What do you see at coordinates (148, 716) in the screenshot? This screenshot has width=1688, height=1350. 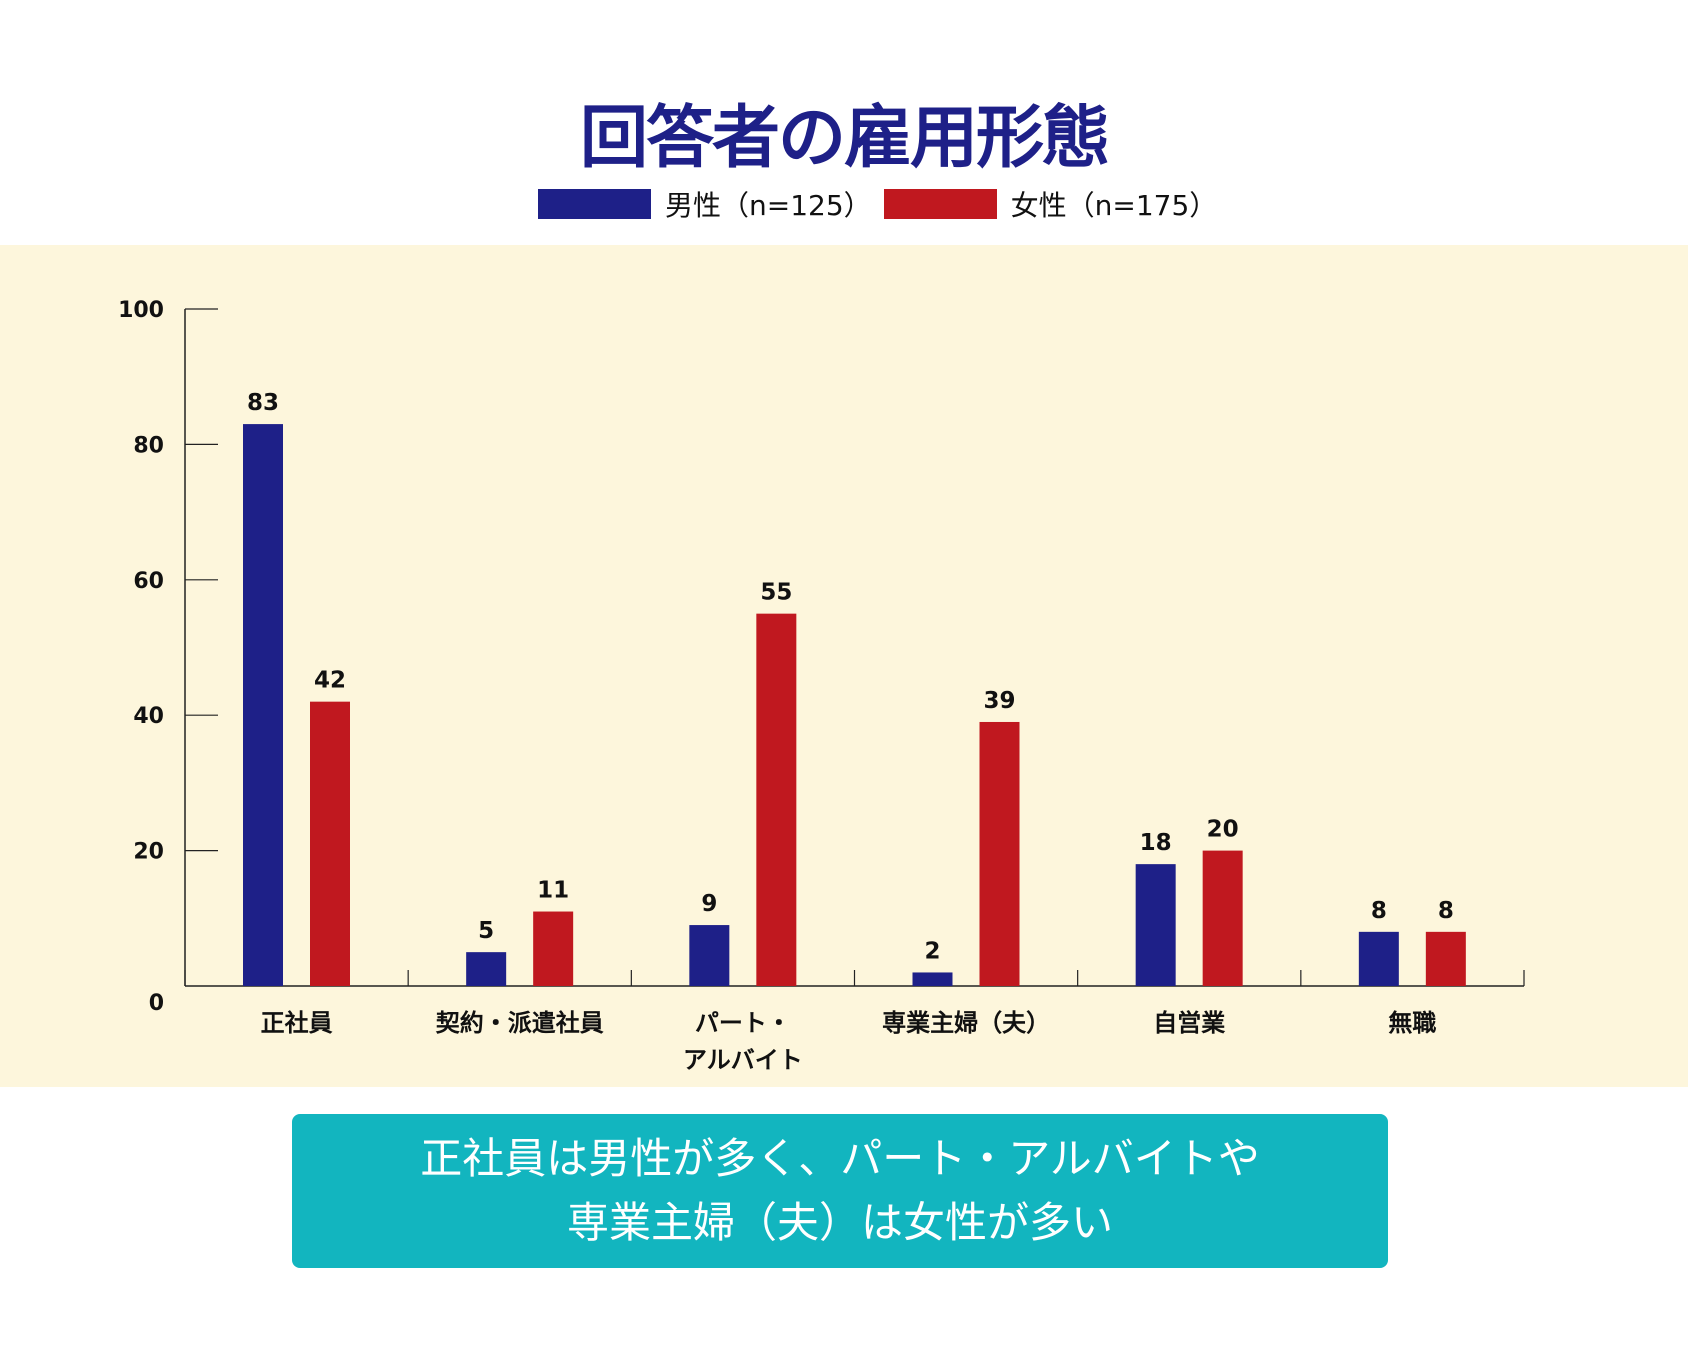 I see `y-tick-label: 40` at bounding box center [148, 716].